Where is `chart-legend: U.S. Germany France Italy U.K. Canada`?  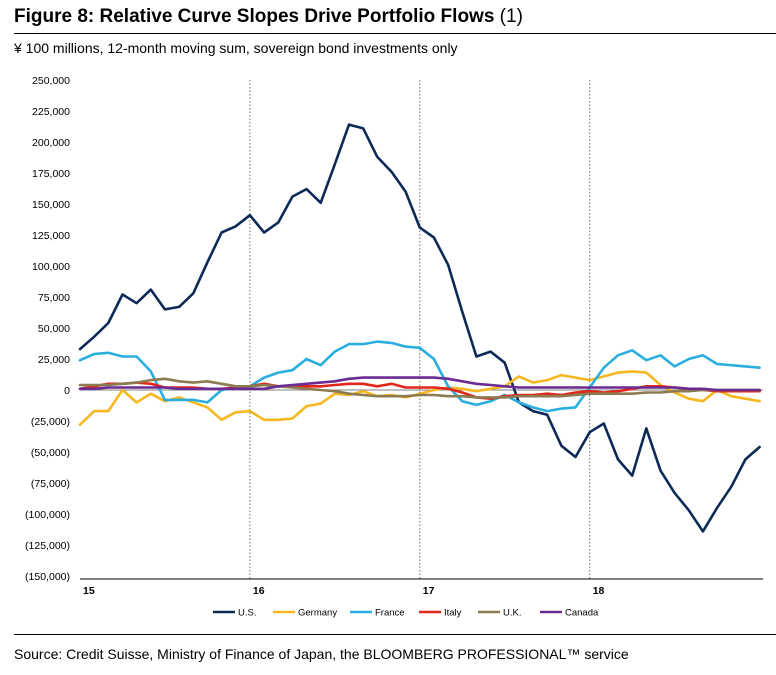 chart-legend: U.S. Germany France Italy U.K. Canada is located at coordinates (406, 613).